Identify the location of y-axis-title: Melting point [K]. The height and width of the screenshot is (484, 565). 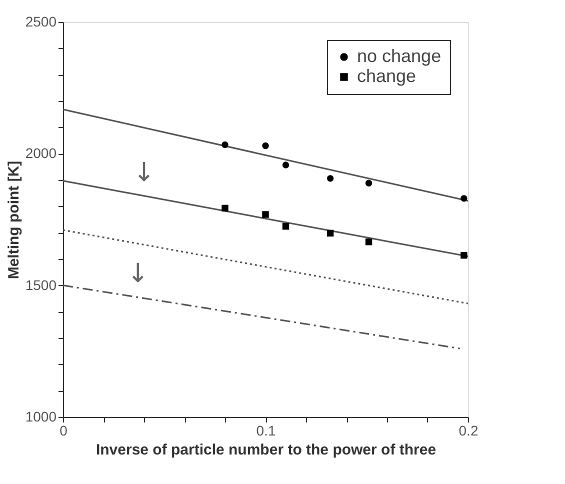
(13, 220).